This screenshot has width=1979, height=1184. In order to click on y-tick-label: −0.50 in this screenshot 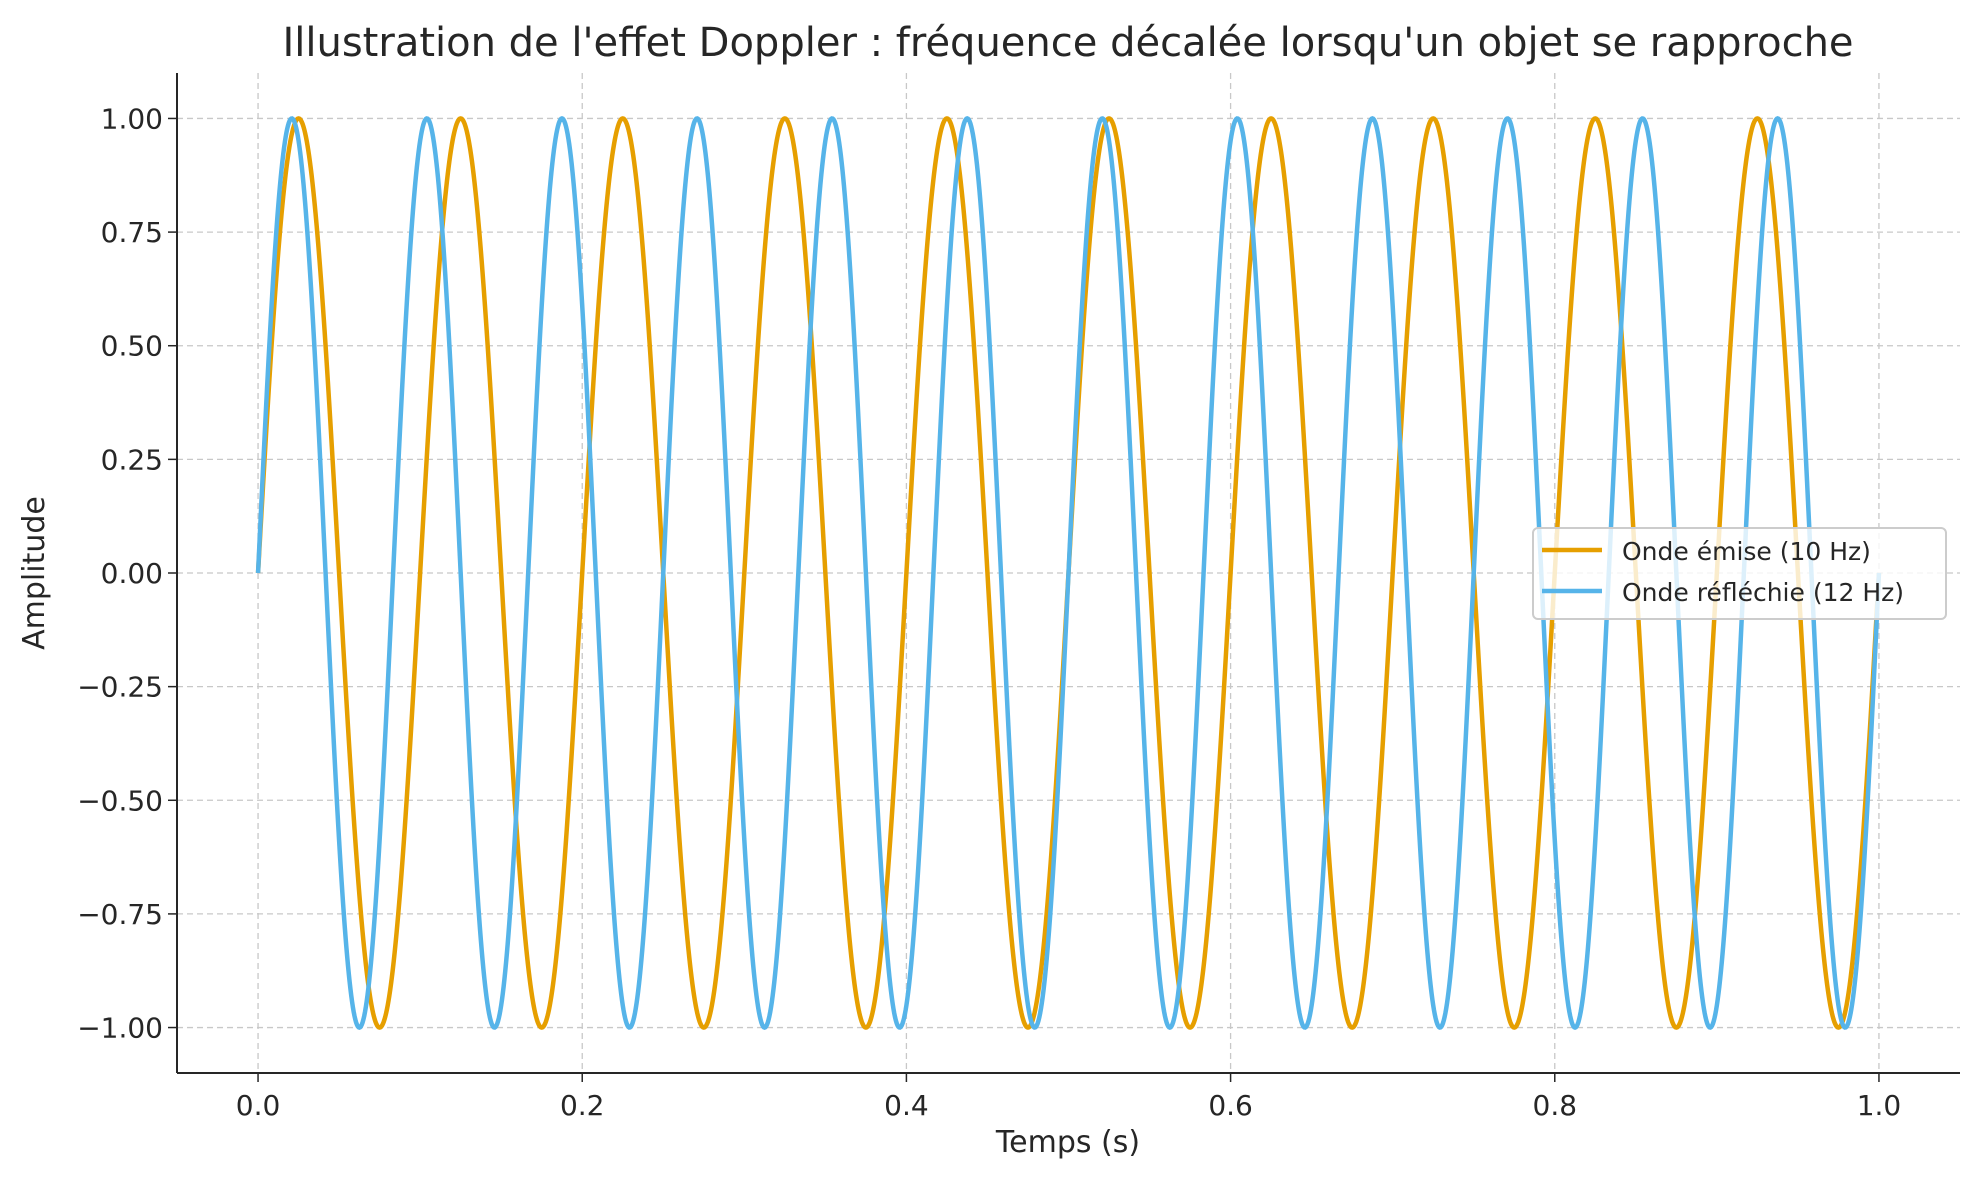, I will do `click(120, 800)`.